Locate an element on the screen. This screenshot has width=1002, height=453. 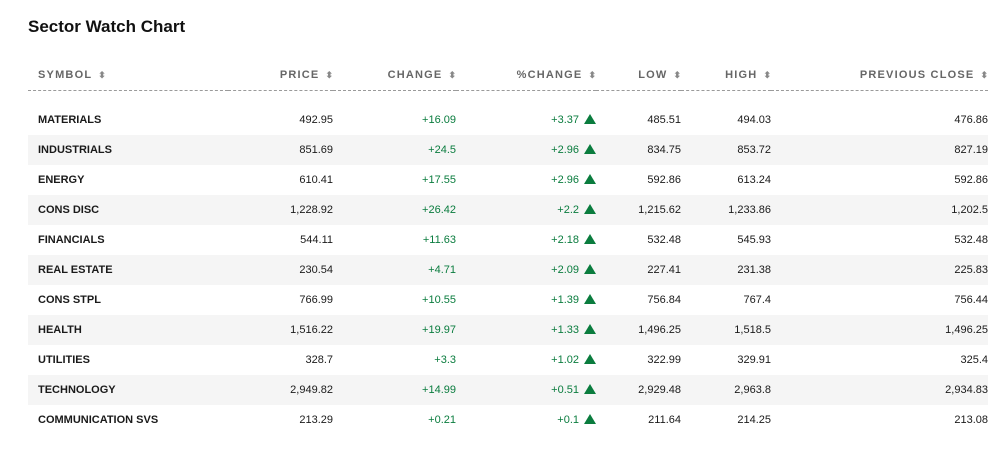
previous-close-cell: 2,934.83 is located at coordinates (879, 390).